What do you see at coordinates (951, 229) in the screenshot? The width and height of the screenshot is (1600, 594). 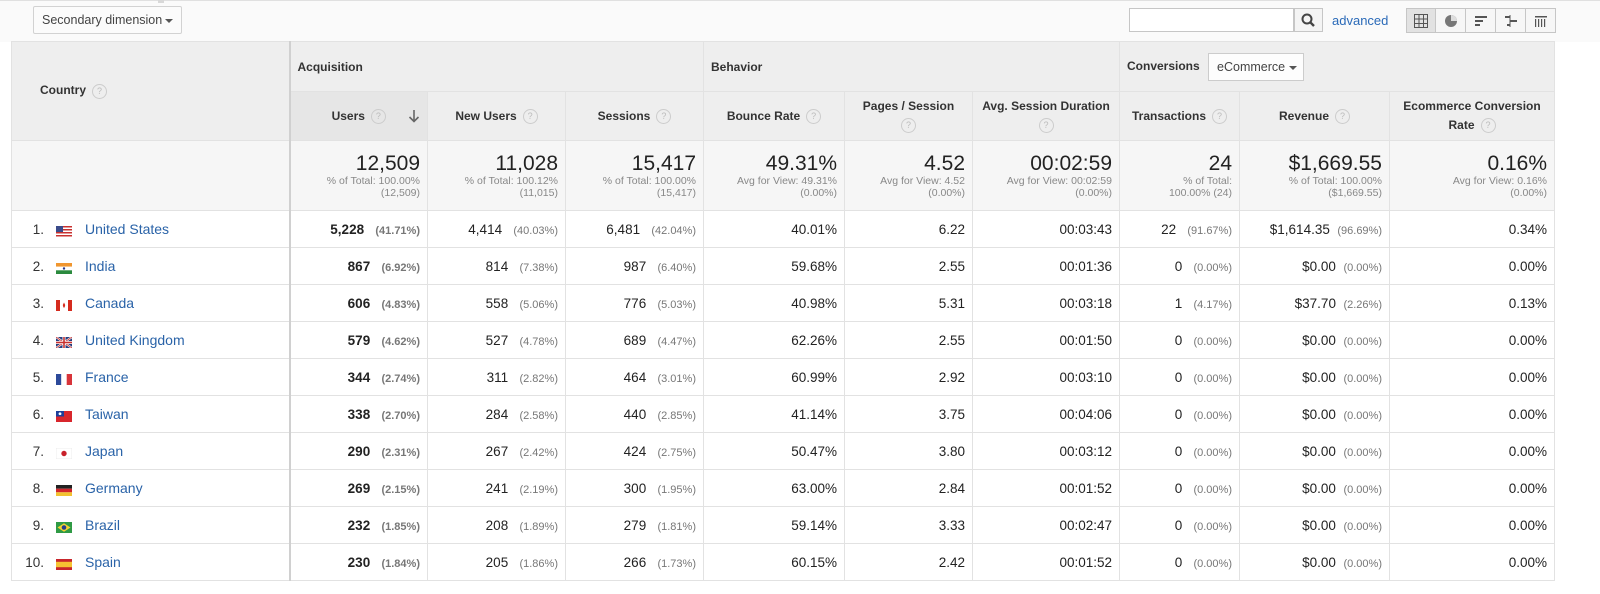 I see `pages-session-value: 6.22` at bounding box center [951, 229].